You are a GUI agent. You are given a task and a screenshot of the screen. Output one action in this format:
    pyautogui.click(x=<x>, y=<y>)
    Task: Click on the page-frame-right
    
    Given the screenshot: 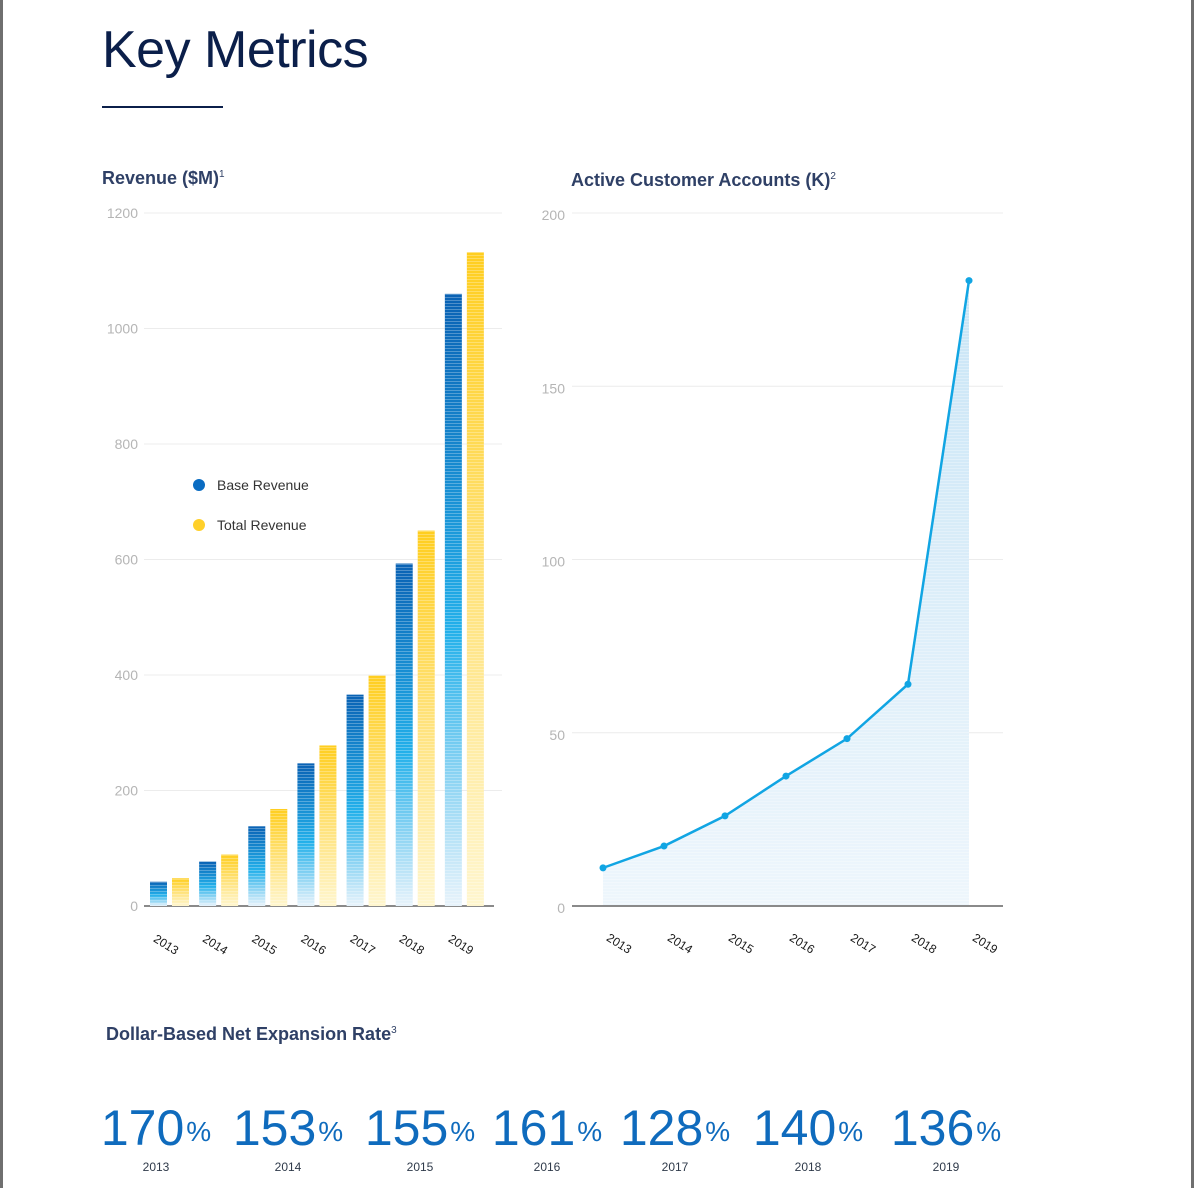 What is the action you would take?
    pyautogui.click(x=1192, y=594)
    